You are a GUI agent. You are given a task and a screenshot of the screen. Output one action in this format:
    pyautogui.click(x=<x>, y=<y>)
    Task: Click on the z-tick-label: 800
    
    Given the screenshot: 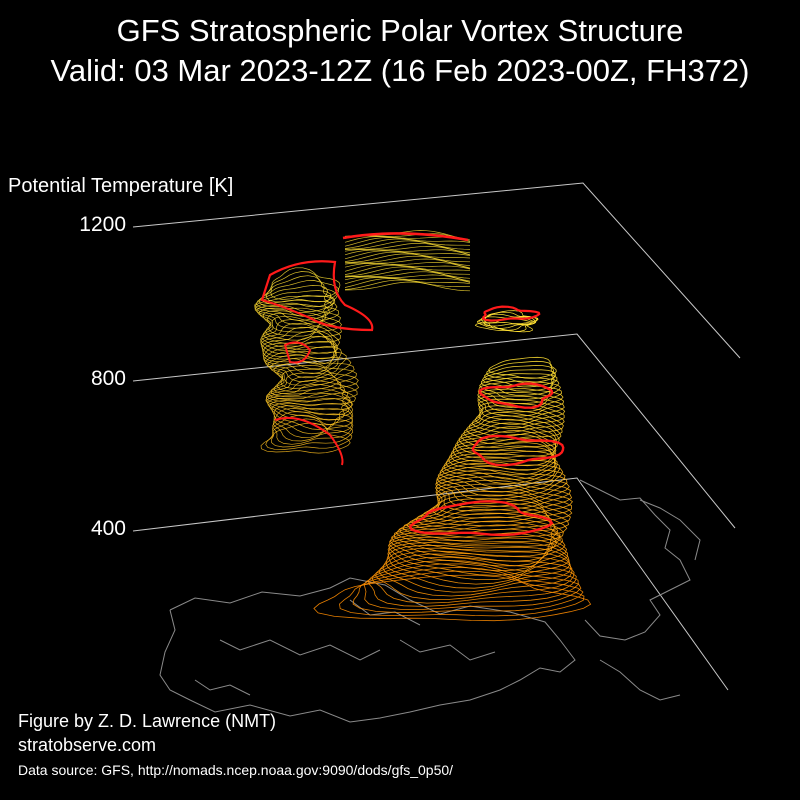 What is the action you would take?
    pyautogui.click(x=108, y=378)
    